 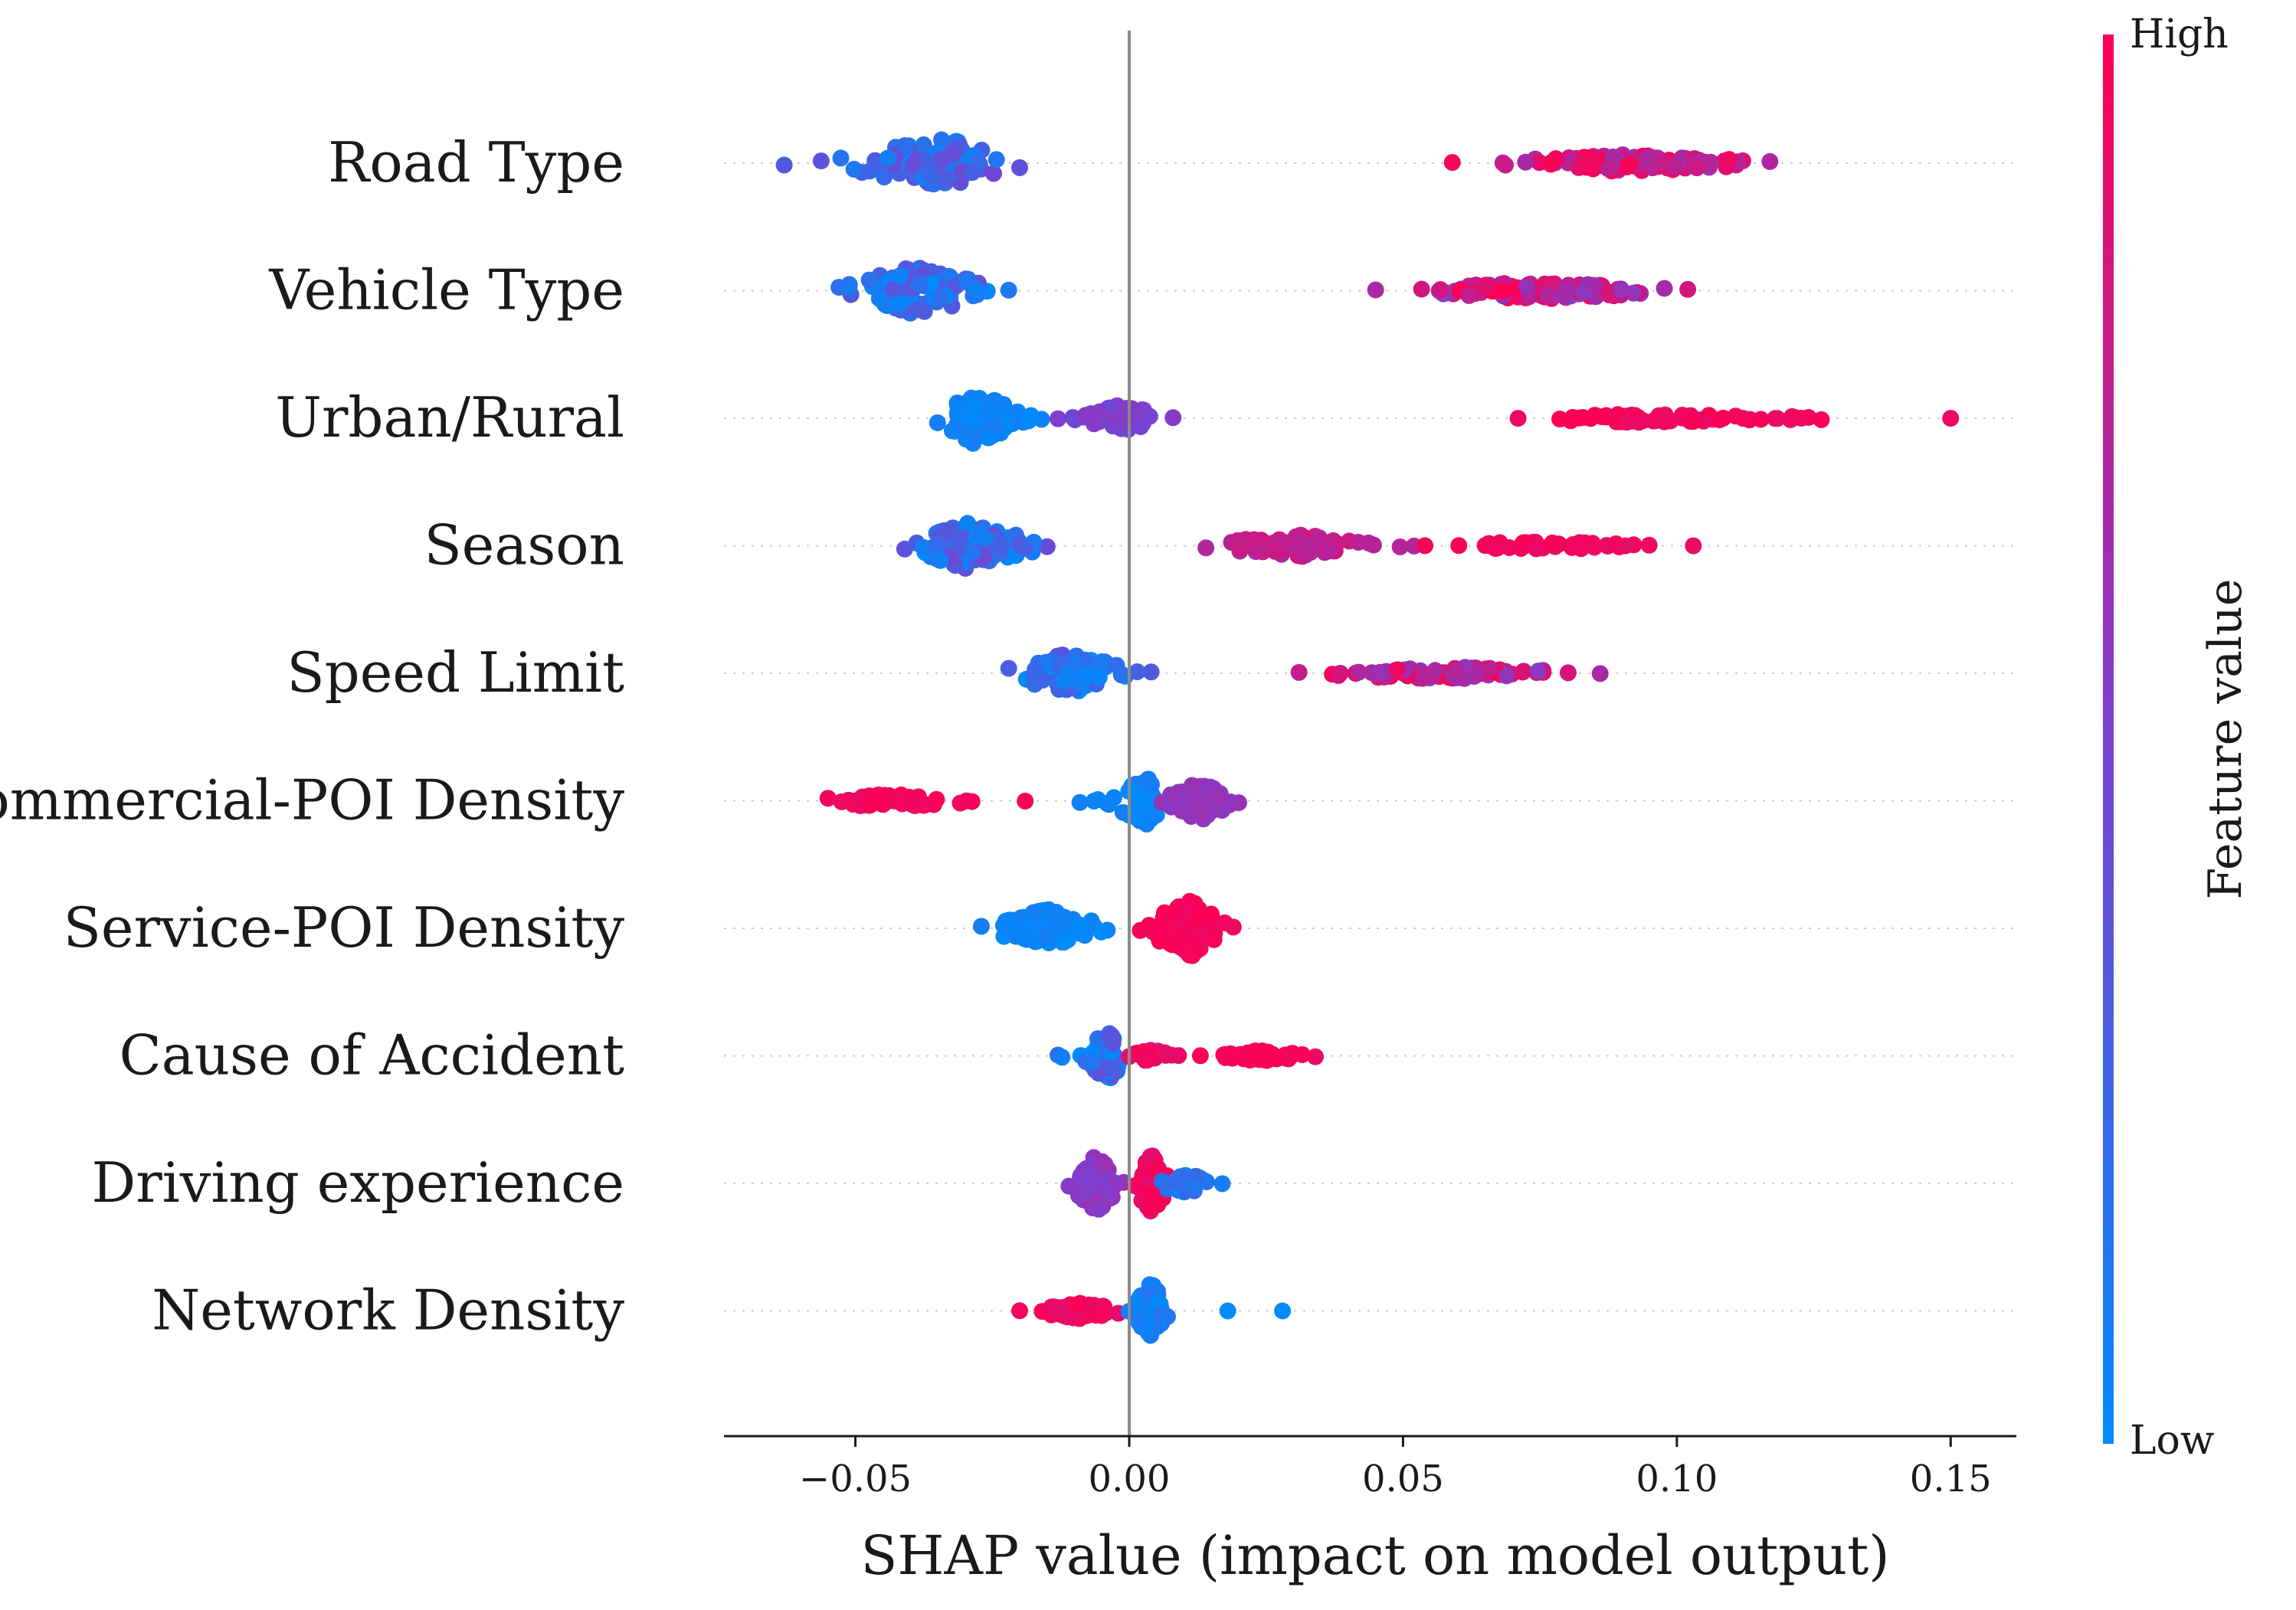 What do you see at coordinates (1374, 1555) in the screenshot?
I see `x-axis-title: SHAP value (impact on model output)` at bounding box center [1374, 1555].